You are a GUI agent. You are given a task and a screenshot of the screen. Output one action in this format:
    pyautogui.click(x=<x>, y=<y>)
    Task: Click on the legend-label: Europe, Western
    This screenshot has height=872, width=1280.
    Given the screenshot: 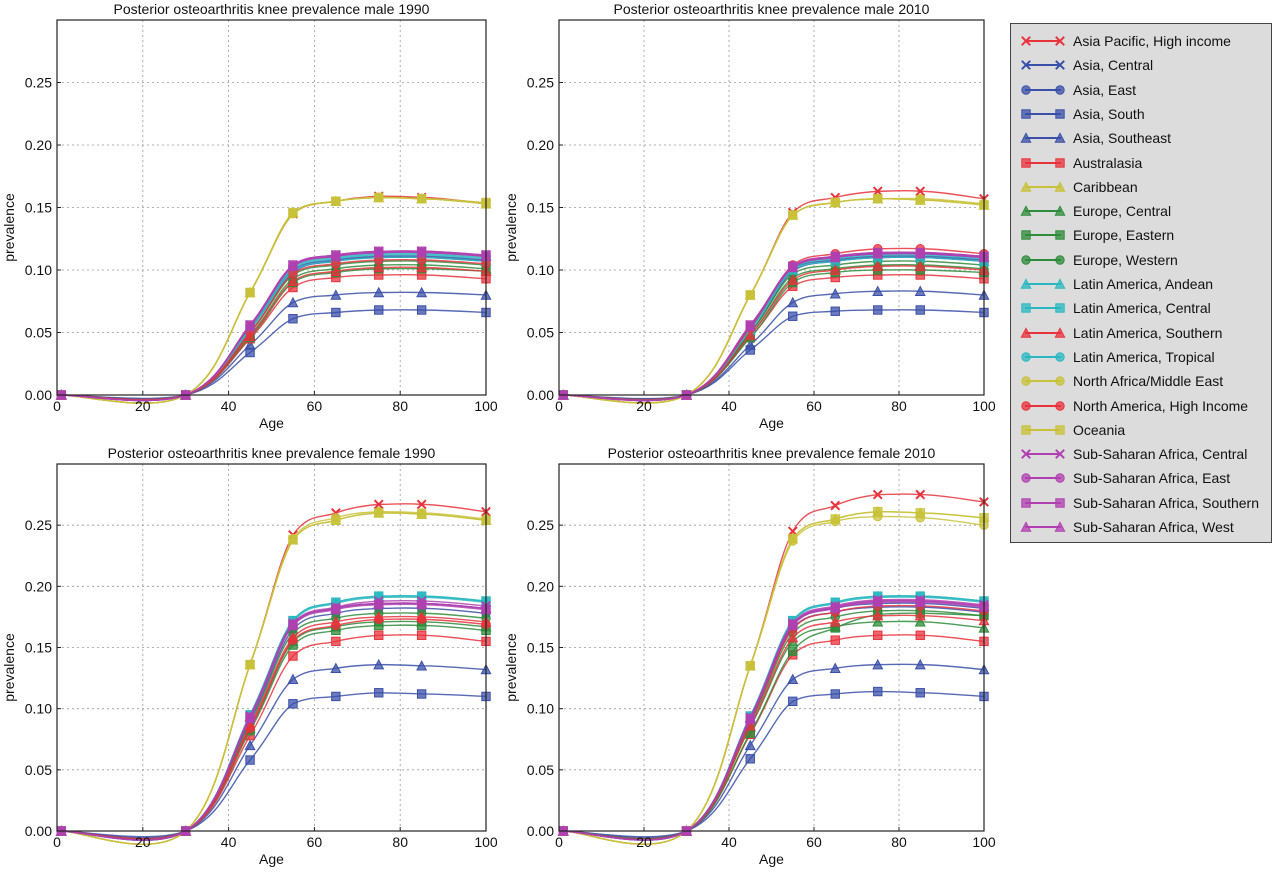 What is the action you would take?
    pyautogui.click(x=1125, y=259)
    